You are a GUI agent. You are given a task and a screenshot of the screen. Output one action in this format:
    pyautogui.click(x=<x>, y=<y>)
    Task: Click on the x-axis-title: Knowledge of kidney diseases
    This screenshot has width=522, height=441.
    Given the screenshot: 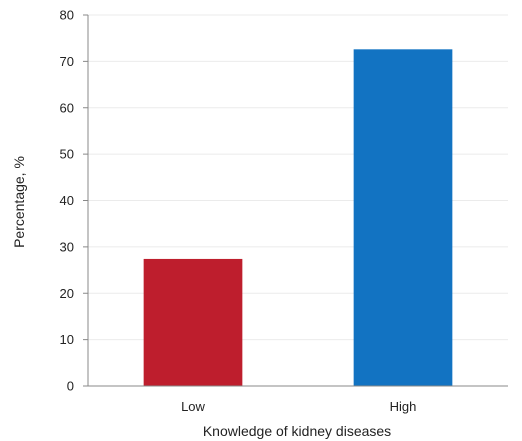 What is the action you would take?
    pyautogui.click(x=297, y=431)
    